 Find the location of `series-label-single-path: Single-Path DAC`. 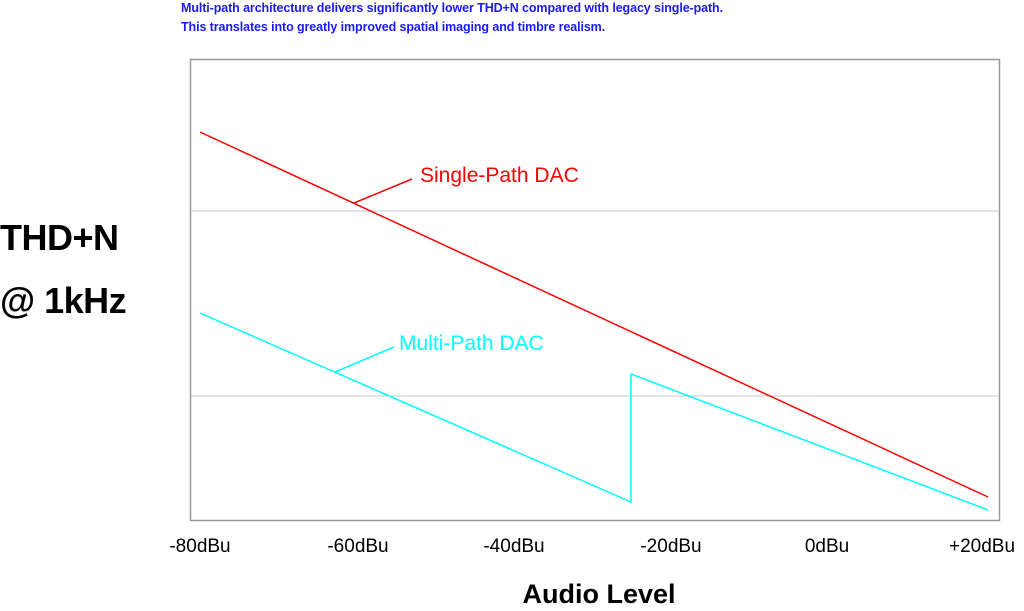

series-label-single-path: Single-Path DAC is located at coordinates (499, 175).